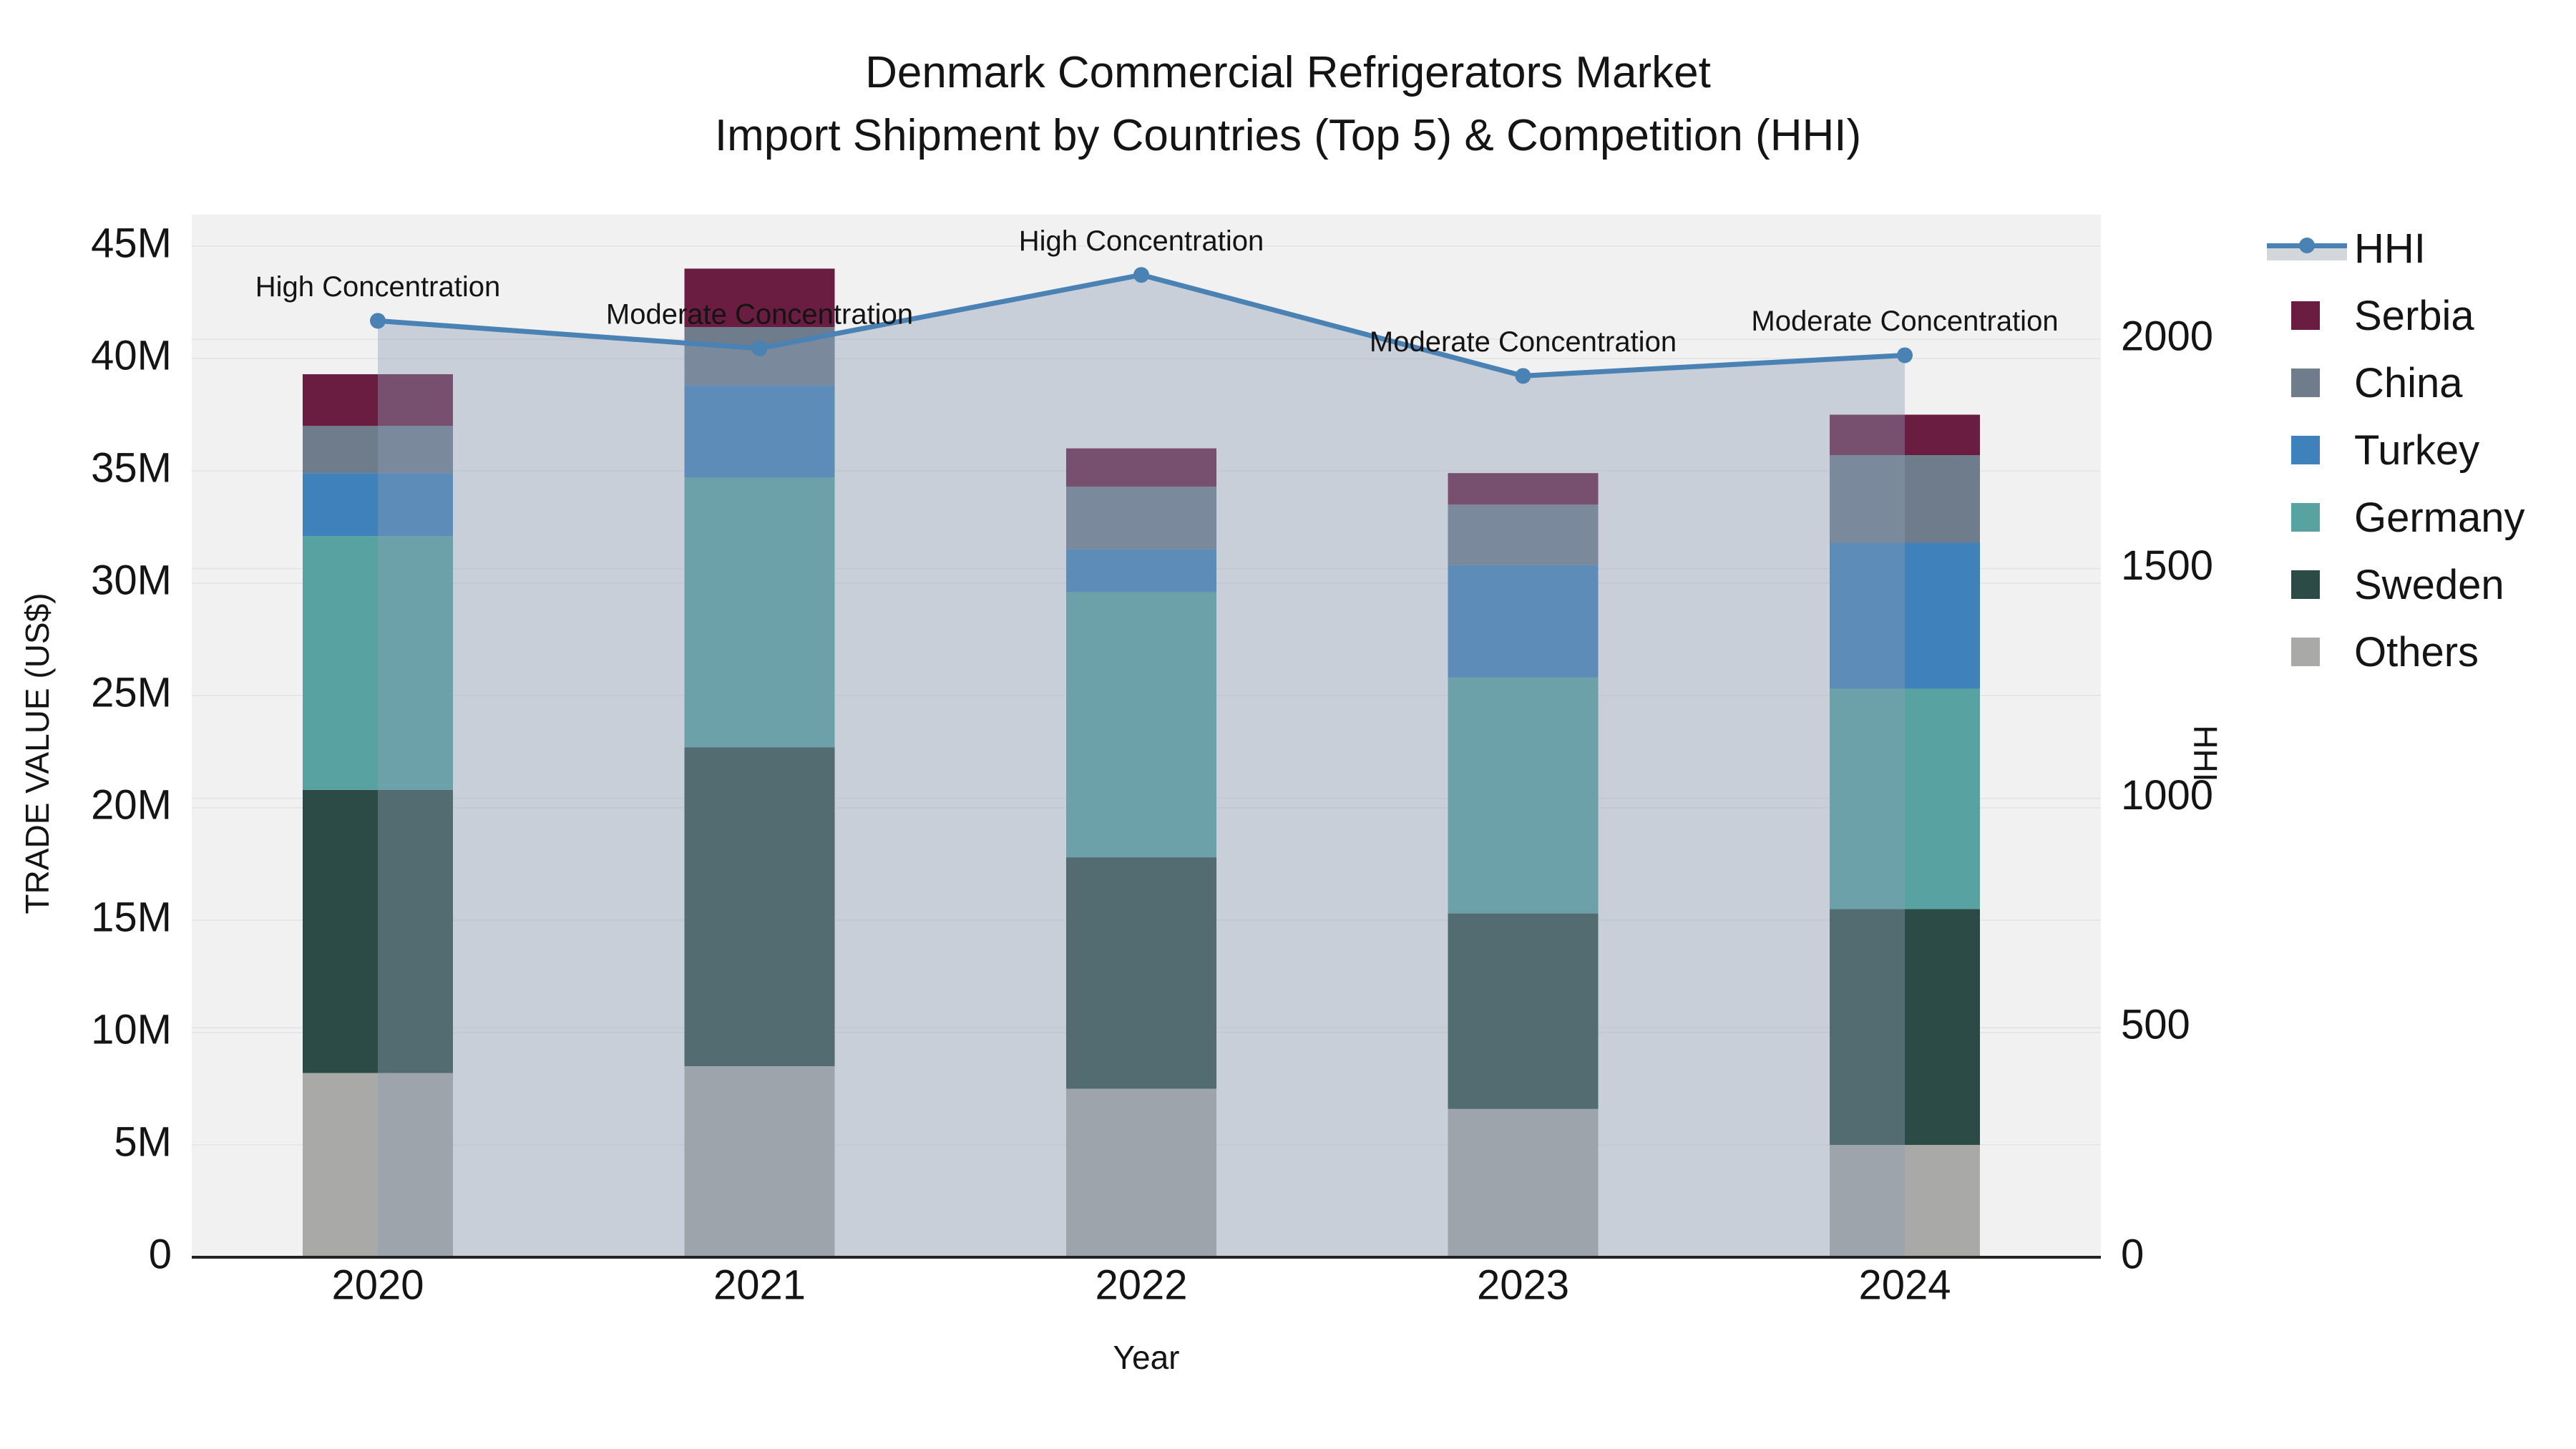 This screenshot has width=2576, height=1449. Describe the element at coordinates (378, 450) in the screenshot. I see `bar-segment-china-2020` at that location.